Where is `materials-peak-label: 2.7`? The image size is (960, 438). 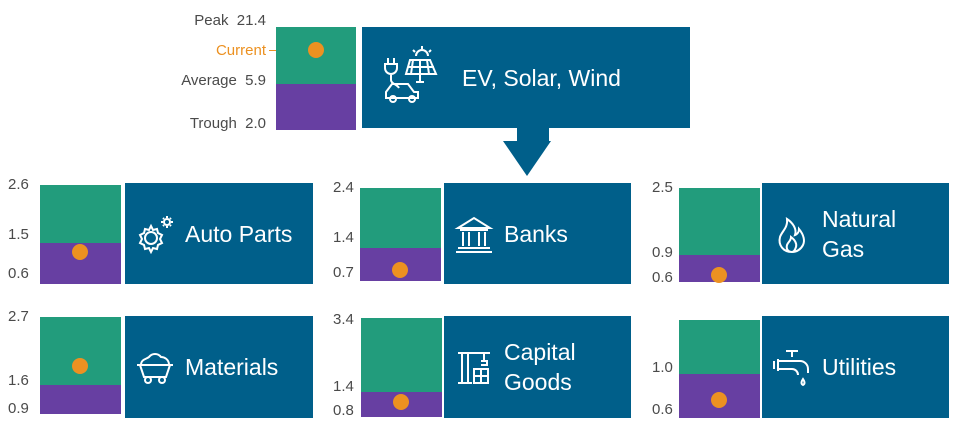
materials-peak-label: 2.7 is located at coordinates (18, 316).